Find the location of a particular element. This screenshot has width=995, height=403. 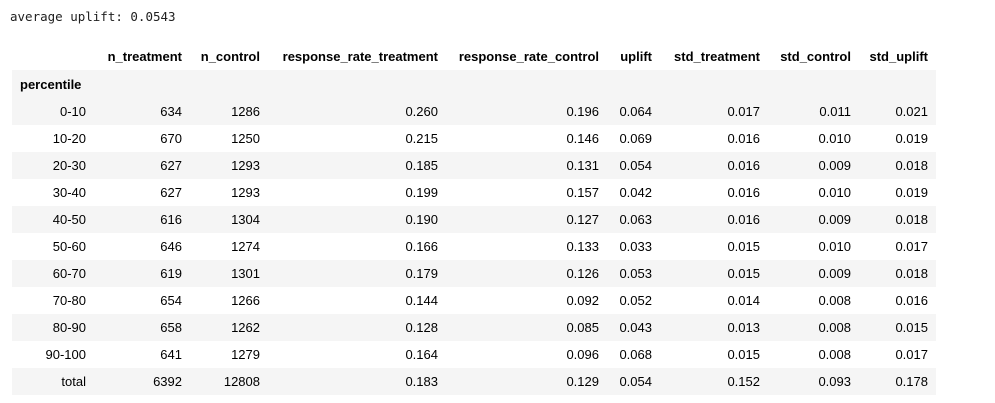

table-cell: 0.260 is located at coordinates (421, 111).